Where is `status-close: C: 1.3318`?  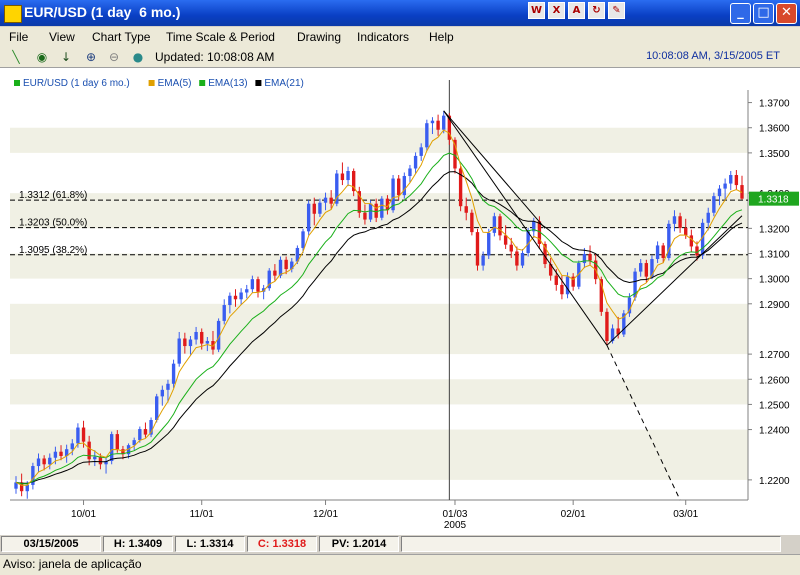 status-close: C: 1.3318 is located at coordinates (282, 544).